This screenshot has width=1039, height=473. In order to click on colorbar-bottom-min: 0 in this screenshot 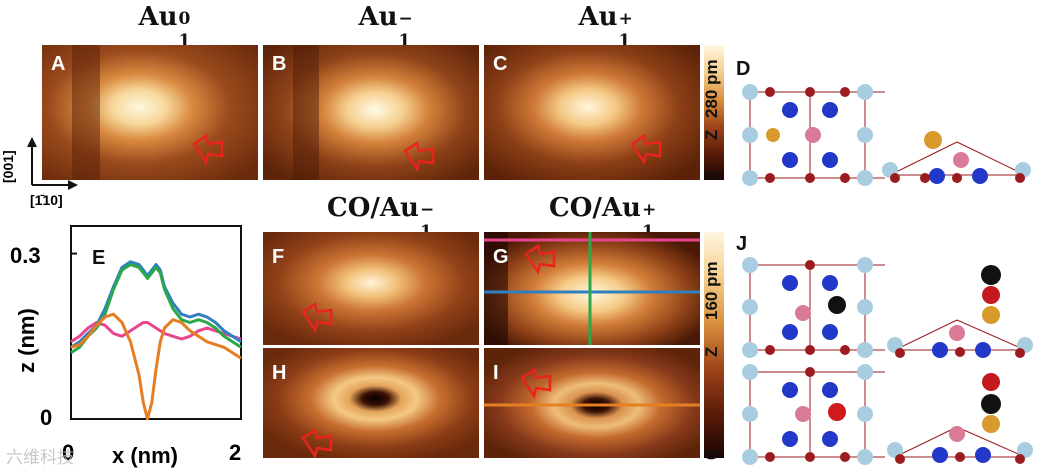, I will do `click(711, 455)`.